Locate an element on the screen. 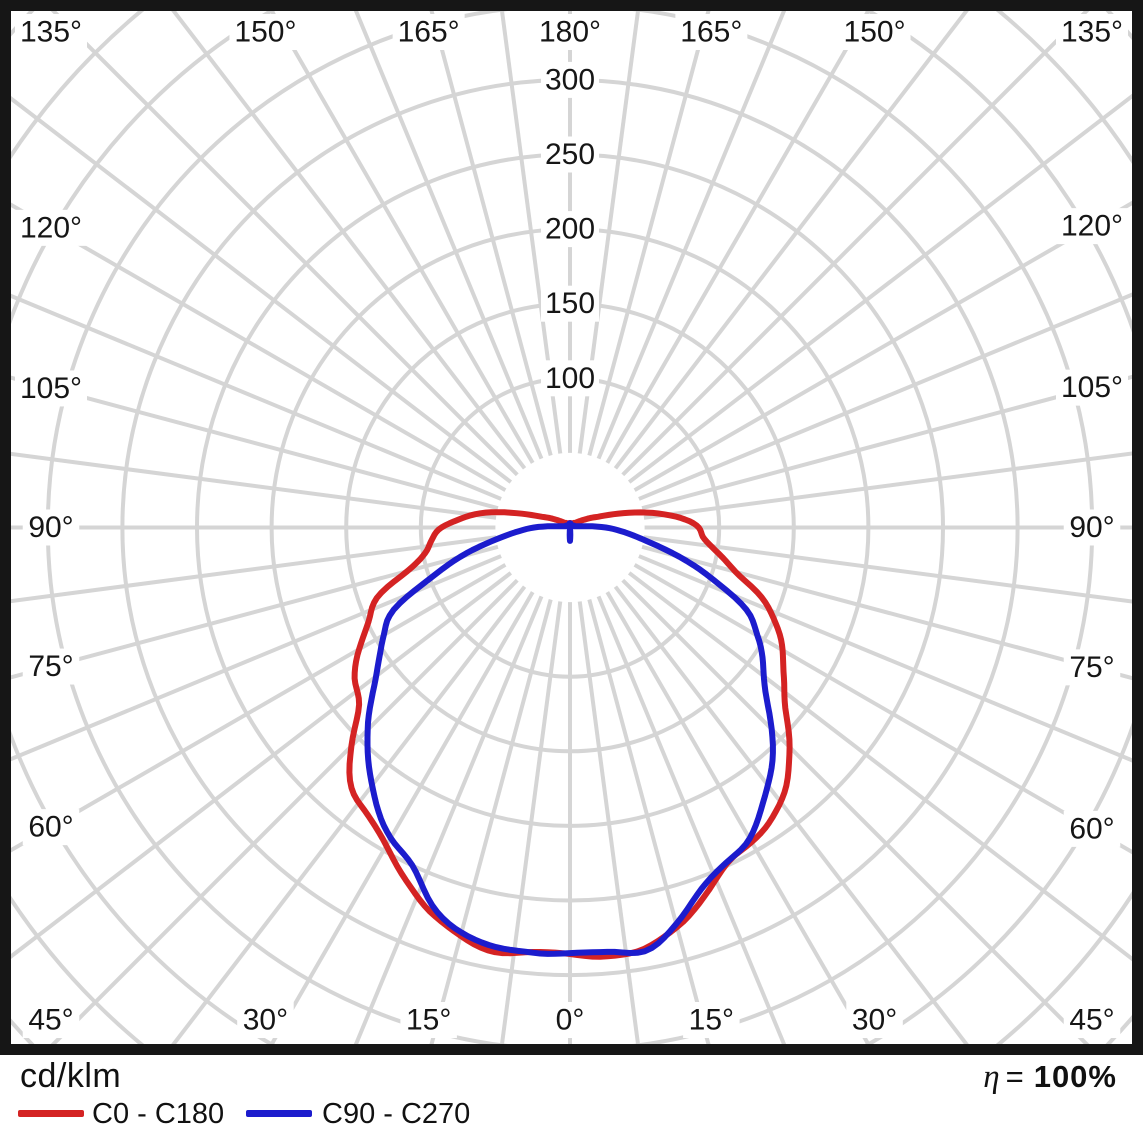 The image size is (1143, 1143). angle-label: 0° is located at coordinates (570, 1020).